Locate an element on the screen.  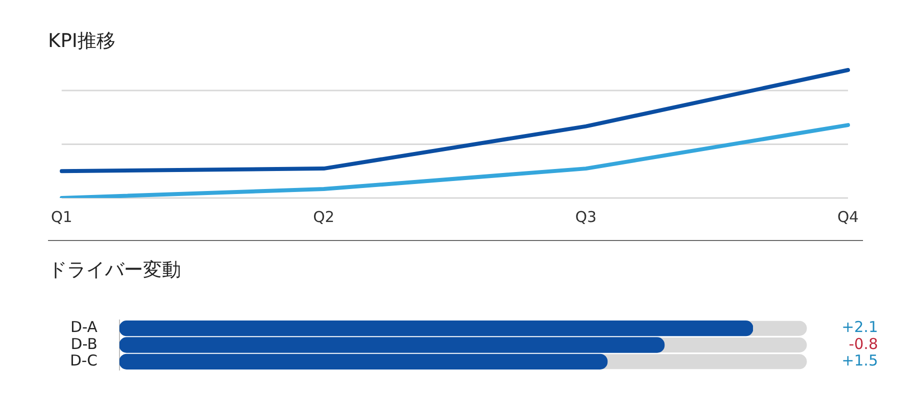
x-tick-label: Q3 is located at coordinates (586, 217).